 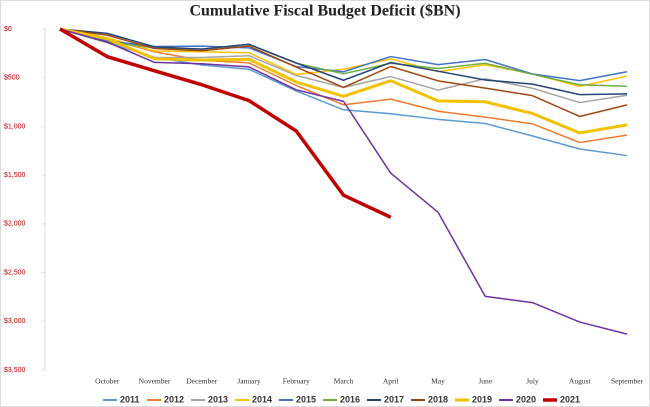 What do you see at coordinates (324, 11) in the screenshot?
I see `chart-title: Cumulative Fiscal Budget Deficit ($BN)` at bounding box center [324, 11].